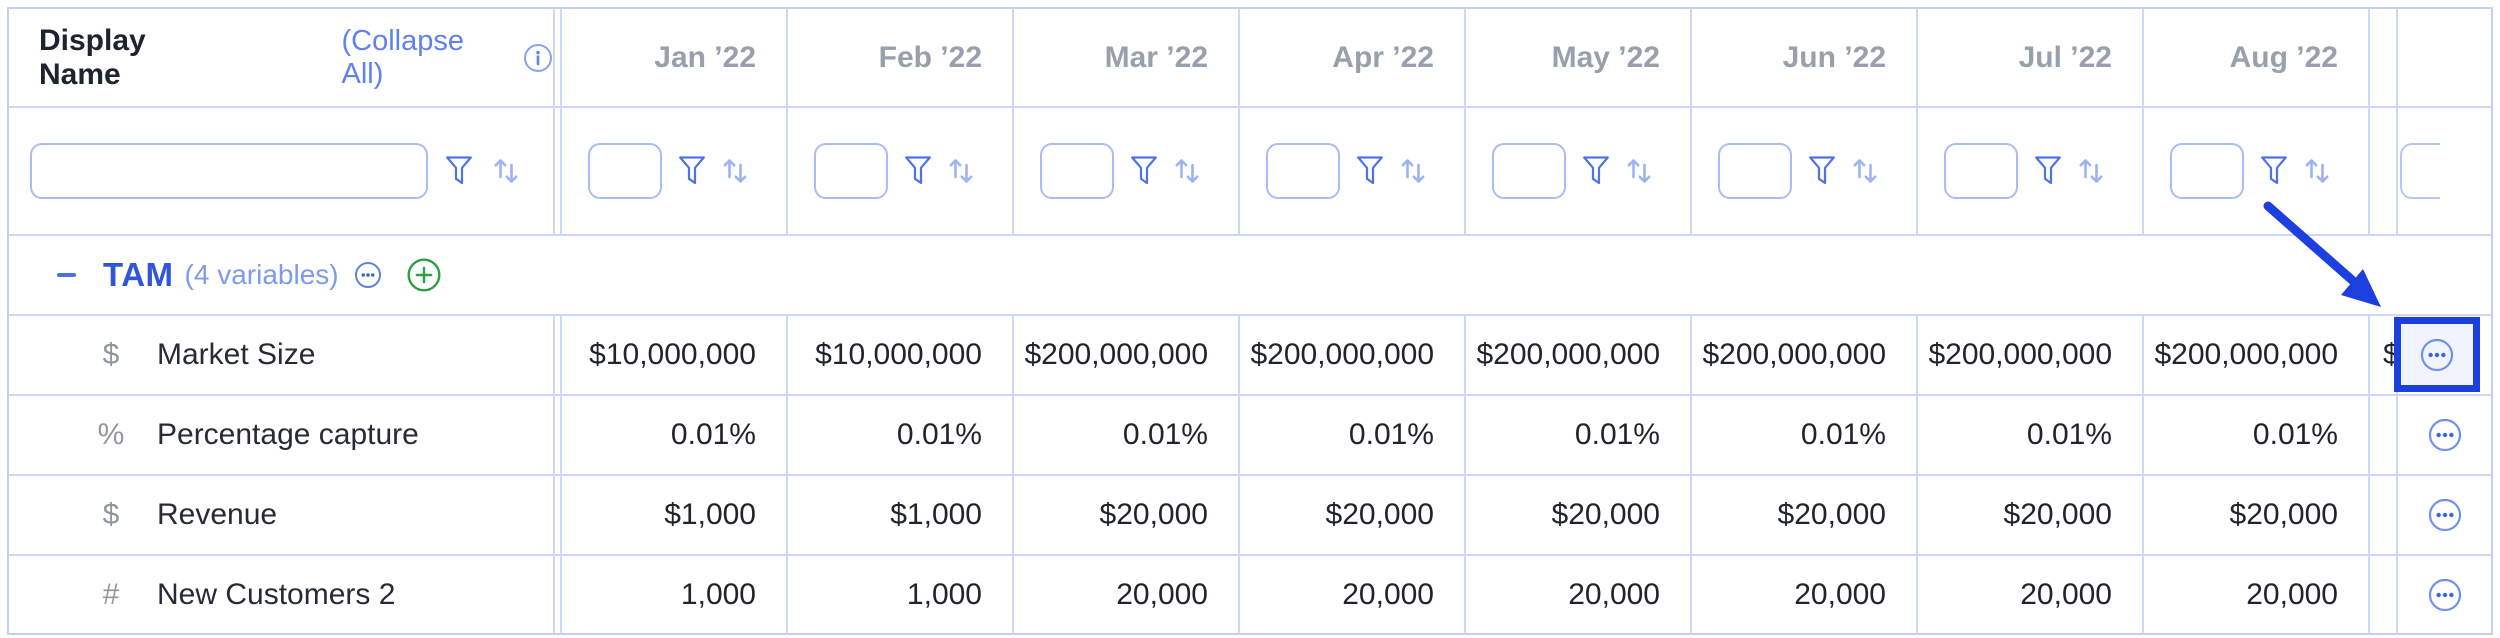 This screenshot has width=2500, height=638. Describe the element at coordinates (538, 58) in the screenshot. I see `info-icon` at that location.